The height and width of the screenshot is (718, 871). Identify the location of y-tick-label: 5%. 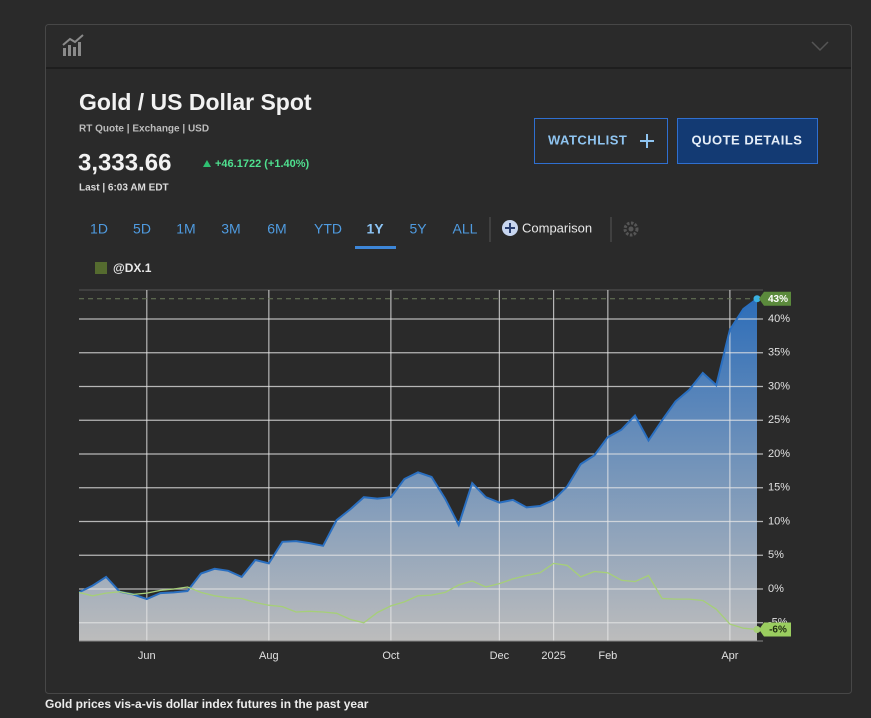
(776, 555).